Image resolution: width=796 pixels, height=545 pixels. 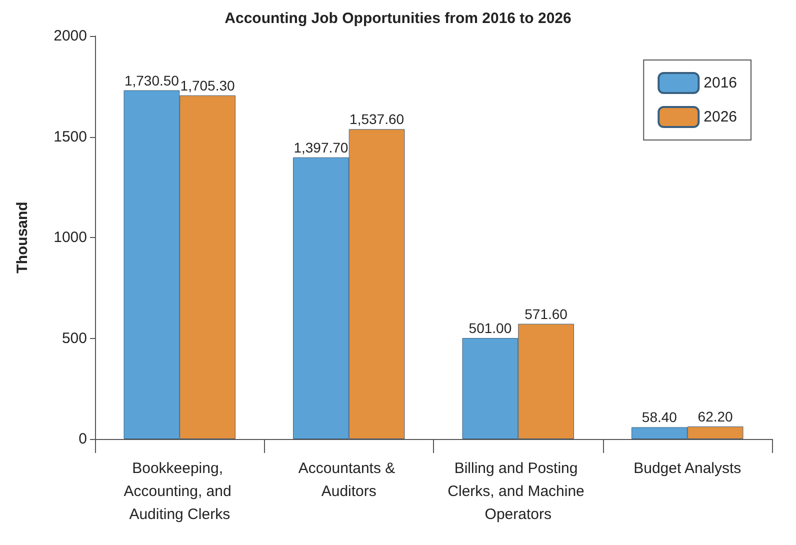 What do you see at coordinates (721, 117) in the screenshot?
I see `legend-label: 2026` at bounding box center [721, 117].